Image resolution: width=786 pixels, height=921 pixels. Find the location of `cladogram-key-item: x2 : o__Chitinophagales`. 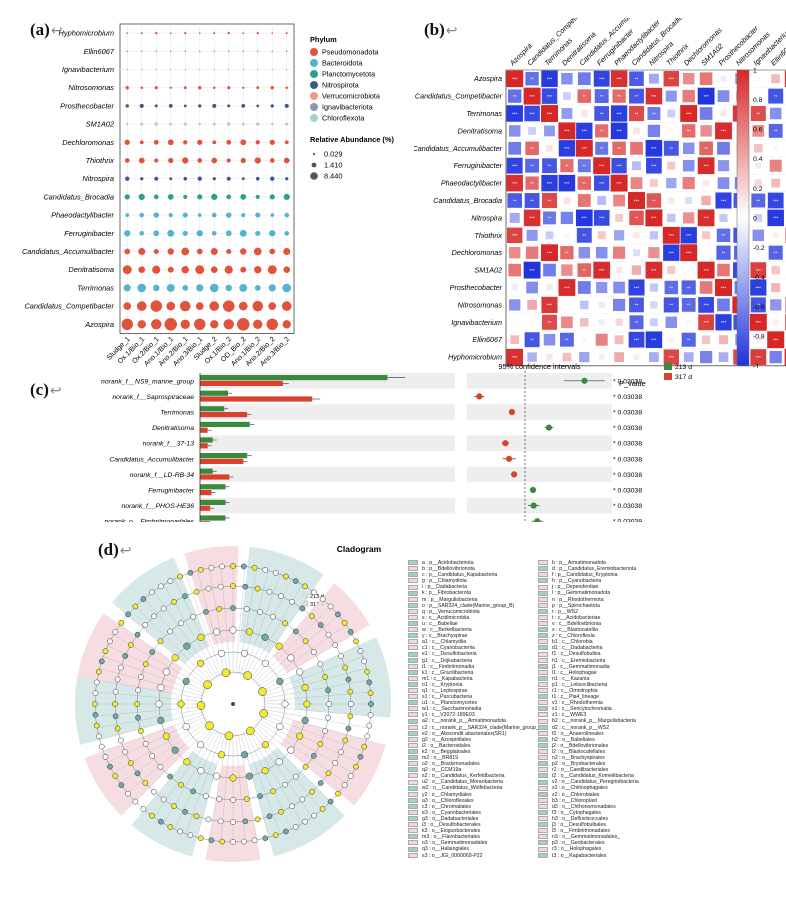

cladogram-key-item: x2 : o__Chitinophagales is located at coordinates (630, 788).